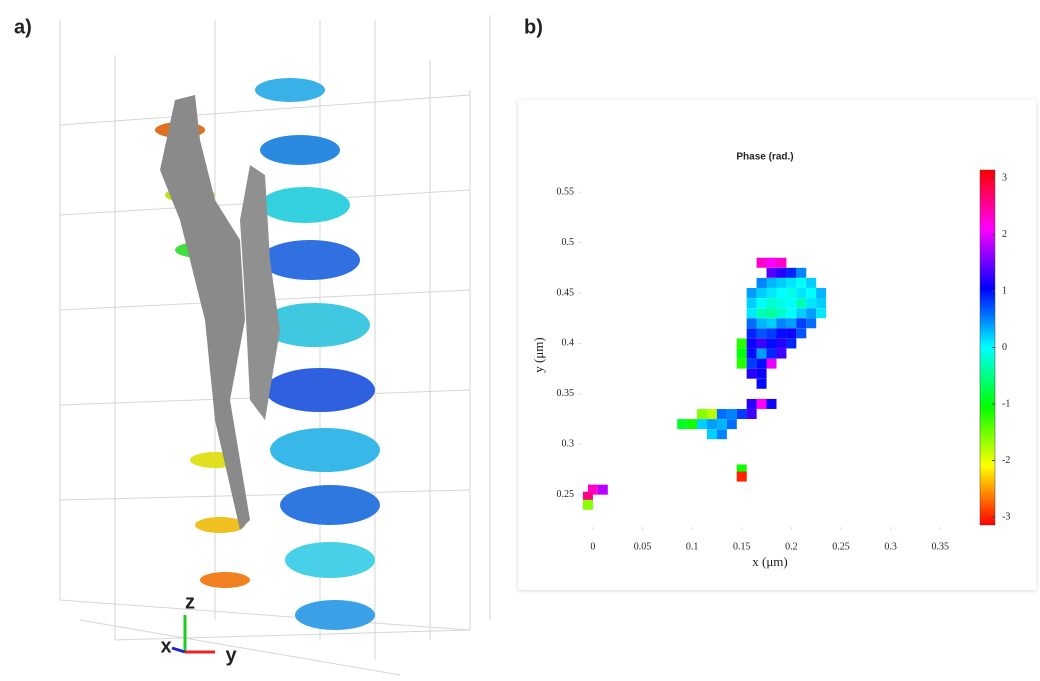 The height and width of the screenshot is (681, 1040). I want to click on colorbar-tick-label: -2, so click(1006, 460).